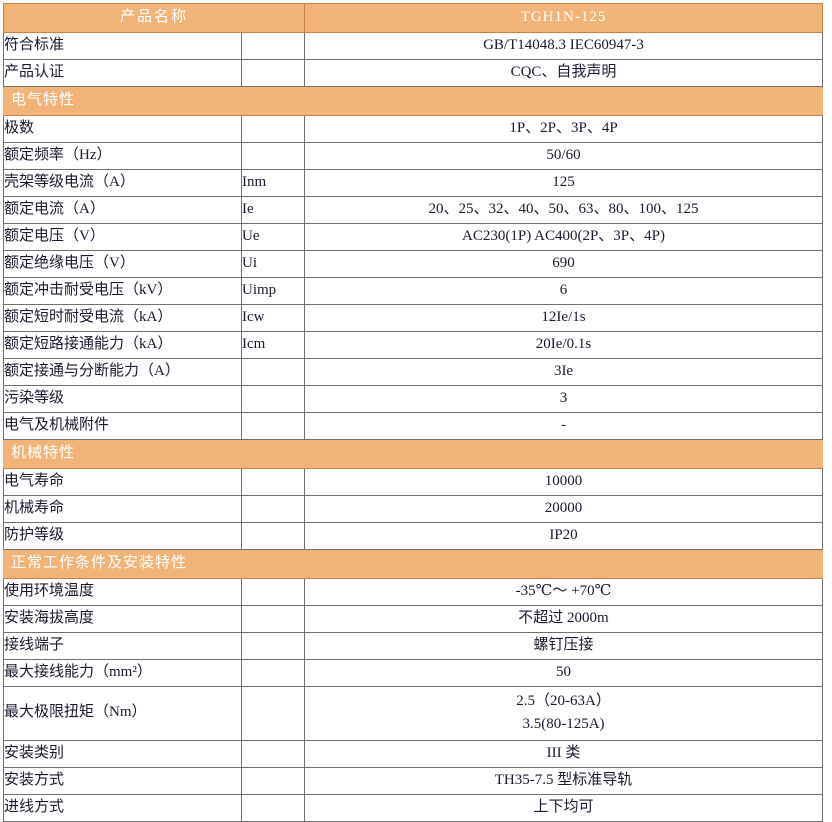 The image size is (832, 822). I want to click on row-label-cell: 壳架等级电流（A）, so click(122, 183).